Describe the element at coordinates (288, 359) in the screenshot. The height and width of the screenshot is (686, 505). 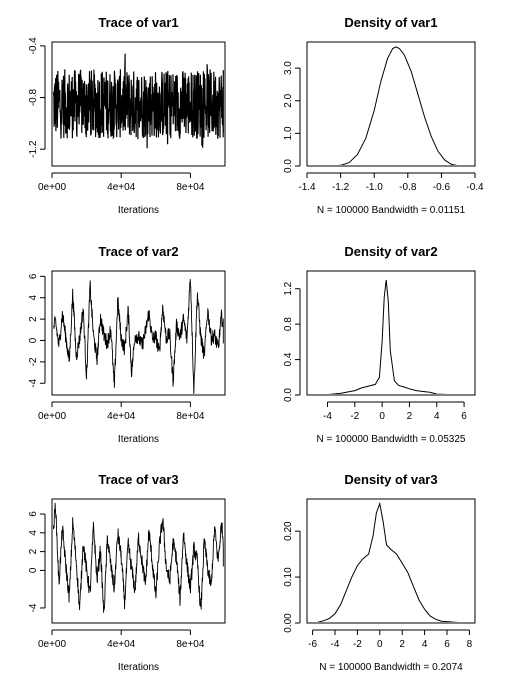
I see `y-tick-label: 0.4` at that location.